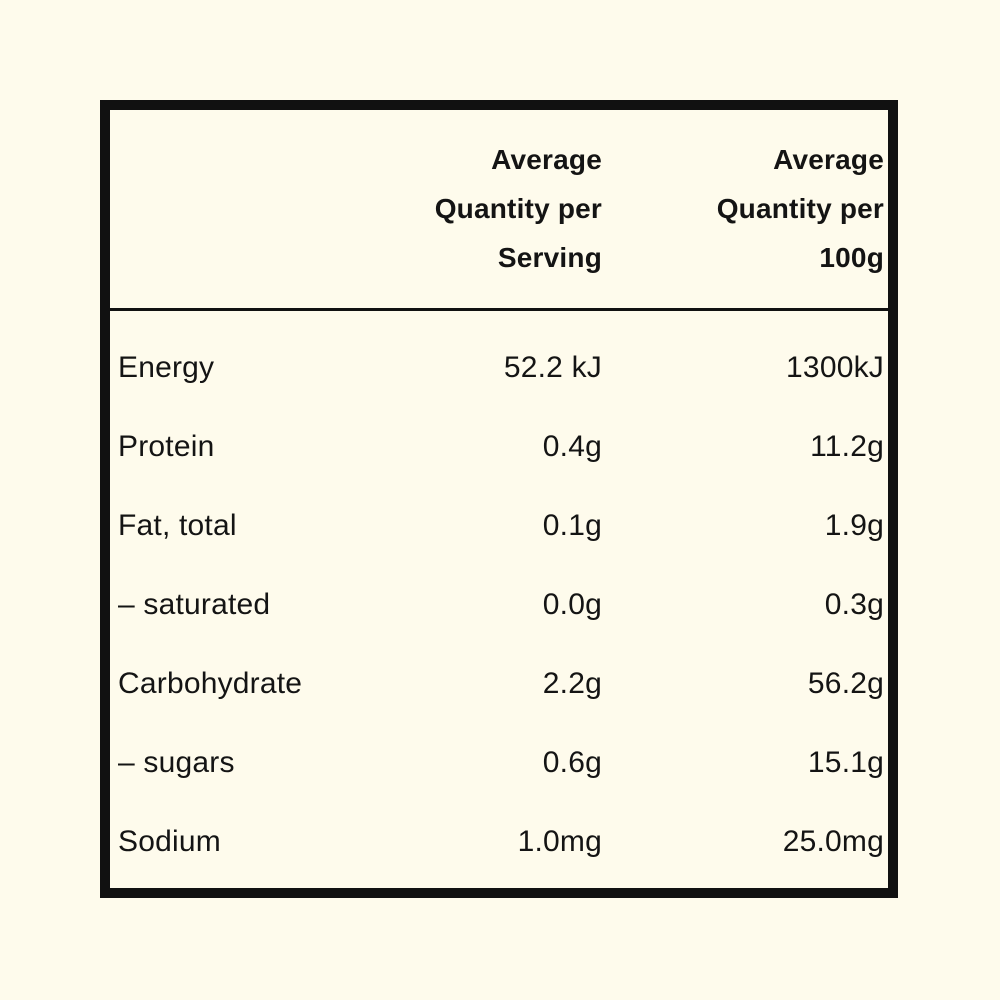  What do you see at coordinates (559, 841) in the screenshot?
I see `per-serving-value: 1.0mg` at bounding box center [559, 841].